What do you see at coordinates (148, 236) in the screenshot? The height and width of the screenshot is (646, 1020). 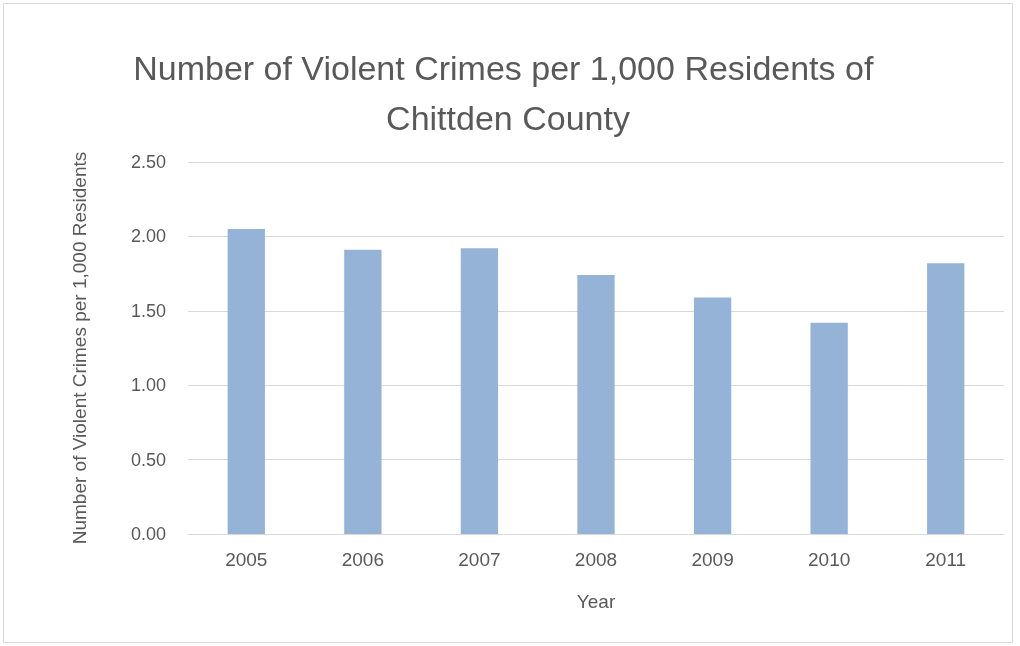 I see `y-tick-label: 2.00` at bounding box center [148, 236].